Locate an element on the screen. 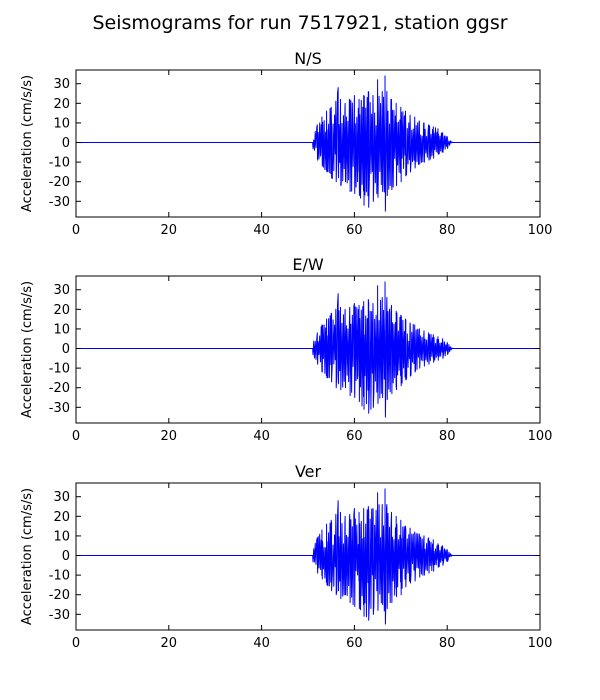 Image resolution: width=600 pixels, height=700 pixels. y-tick-label-ns--10: -10 is located at coordinates (59, 163).